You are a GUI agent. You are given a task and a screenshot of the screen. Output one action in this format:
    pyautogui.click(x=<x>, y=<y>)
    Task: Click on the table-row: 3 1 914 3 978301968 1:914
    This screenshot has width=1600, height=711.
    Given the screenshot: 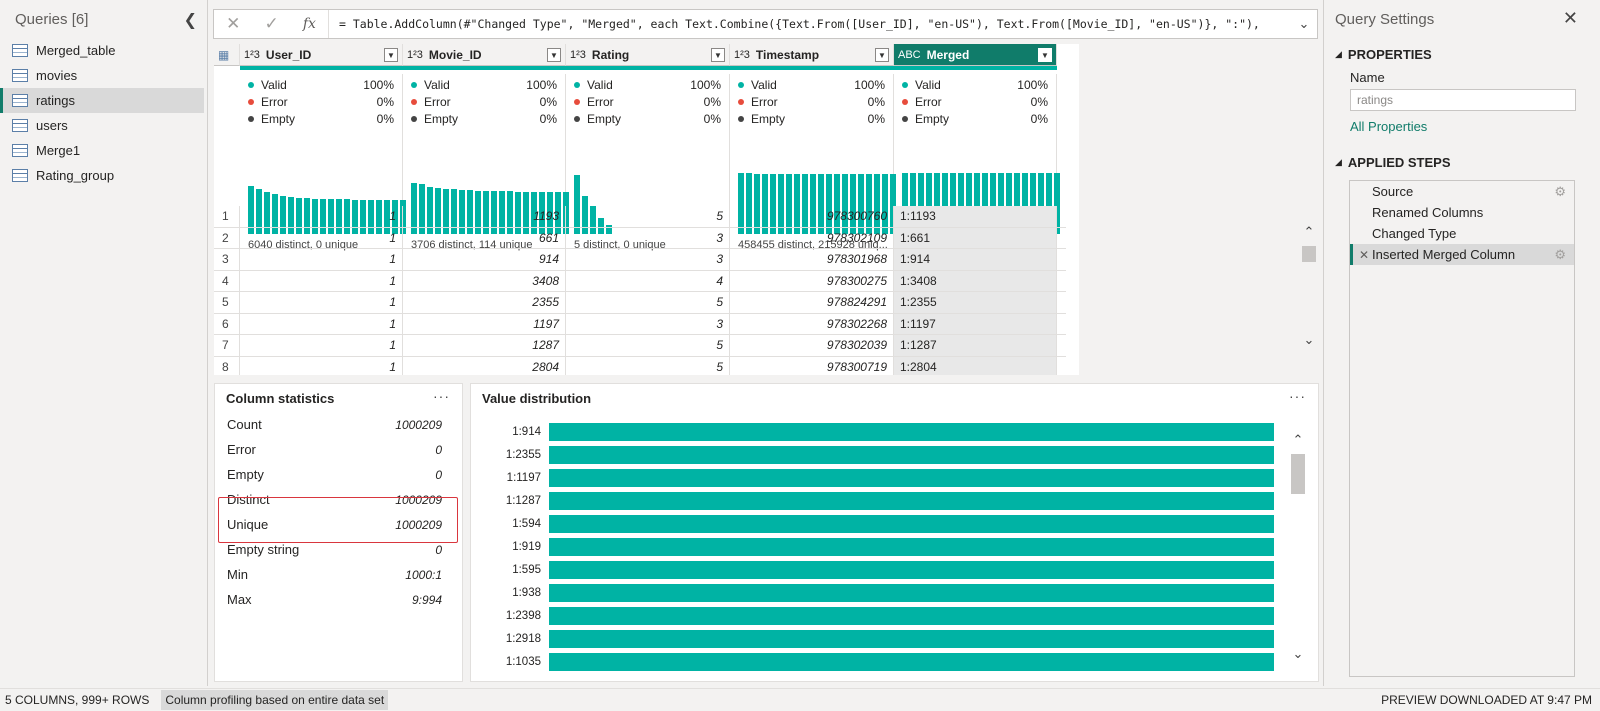 What is the action you would take?
    pyautogui.click(x=640, y=260)
    